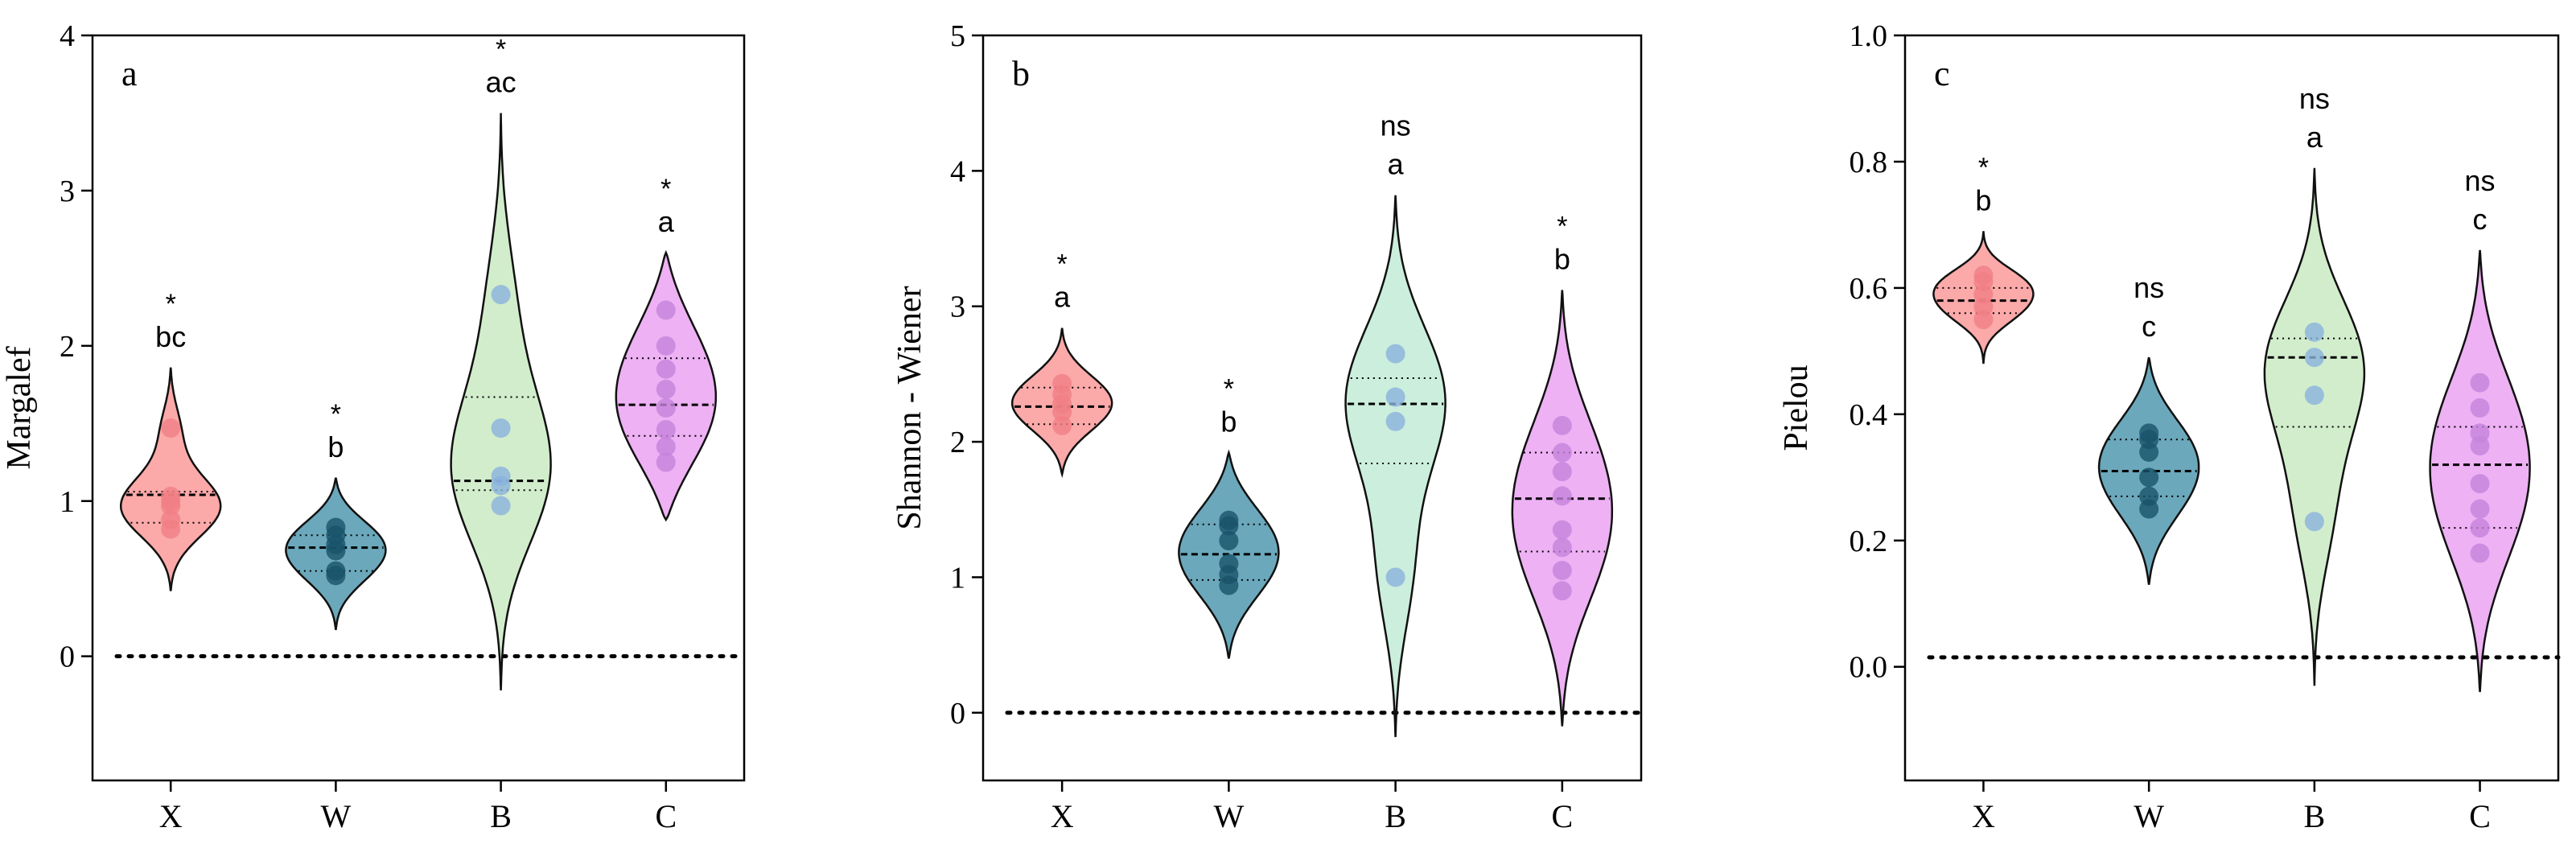 The width and height of the screenshot is (2576, 844). I want to click on group-letter-label: c, so click(2149, 326).